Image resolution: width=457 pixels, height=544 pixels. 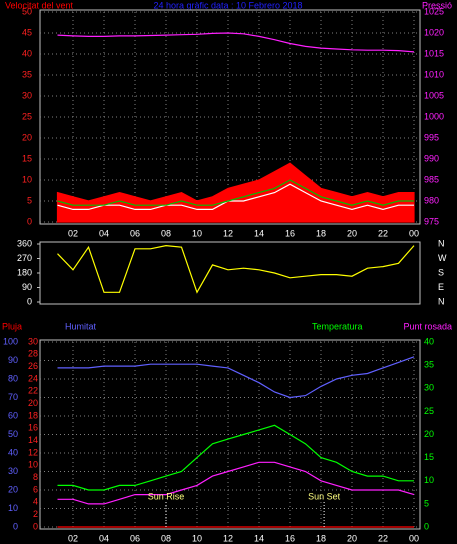 I want to click on y3-tick-label: 26, so click(x=33, y=366).